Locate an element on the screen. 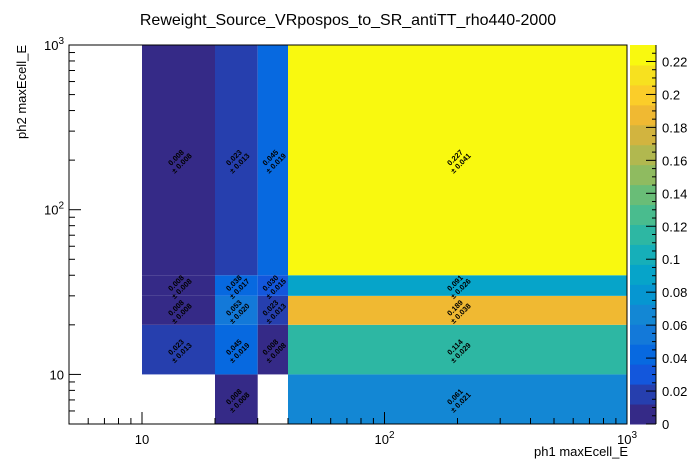 This screenshot has height=472, width=696. color-scale-tick-label: 0.2 is located at coordinates (671, 94).